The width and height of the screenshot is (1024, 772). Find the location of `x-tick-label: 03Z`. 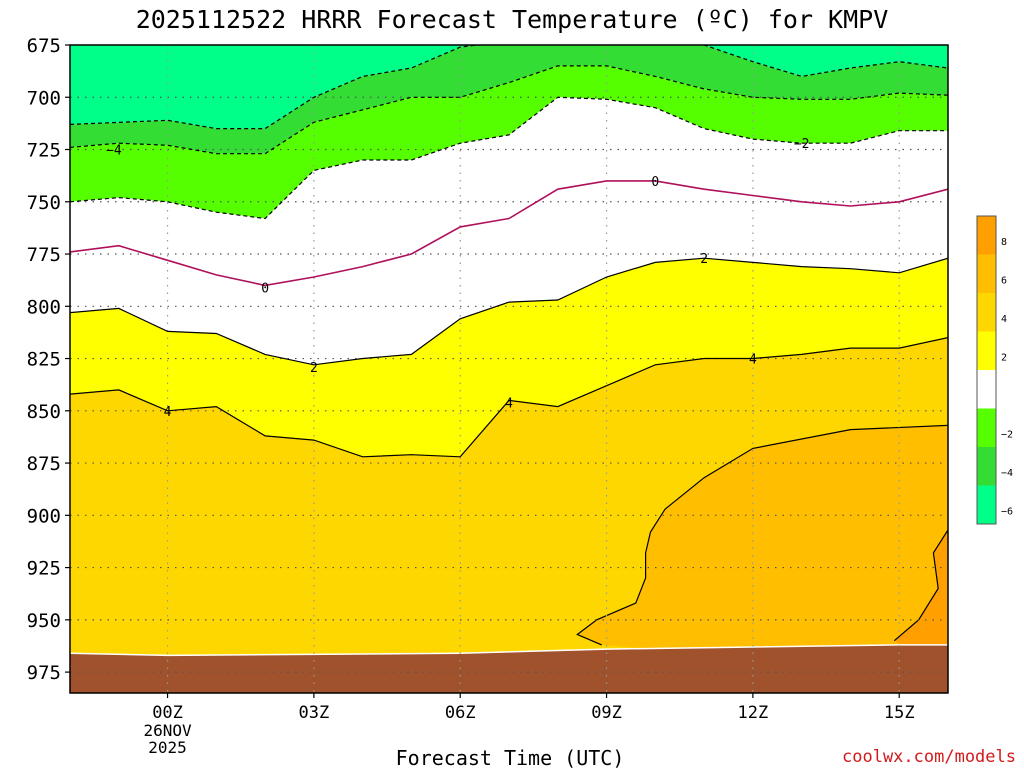

x-tick-label: 03Z is located at coordinates (314, 713).